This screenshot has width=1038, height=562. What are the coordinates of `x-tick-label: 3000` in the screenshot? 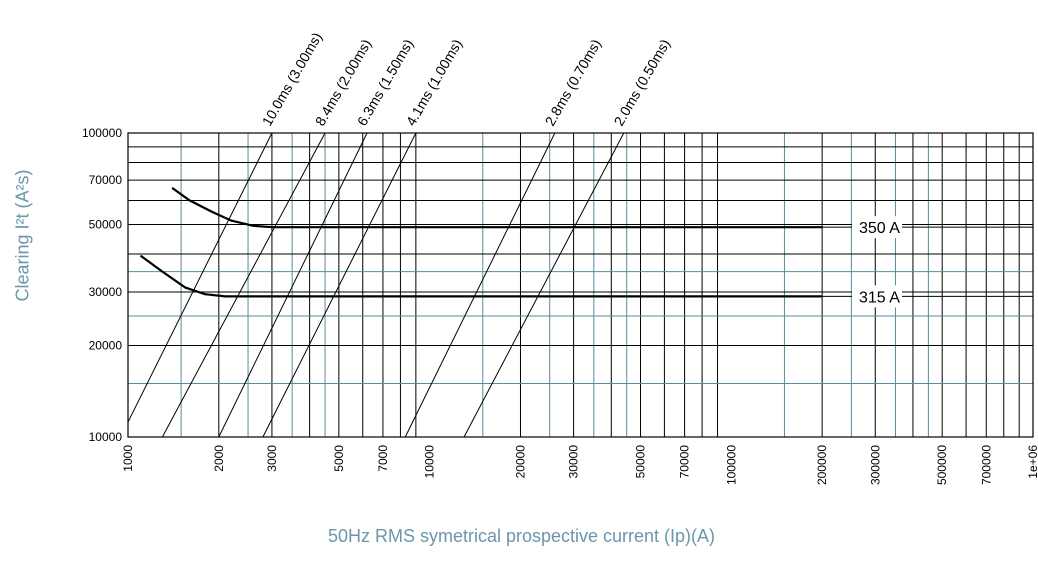 It's located at (272, 458).